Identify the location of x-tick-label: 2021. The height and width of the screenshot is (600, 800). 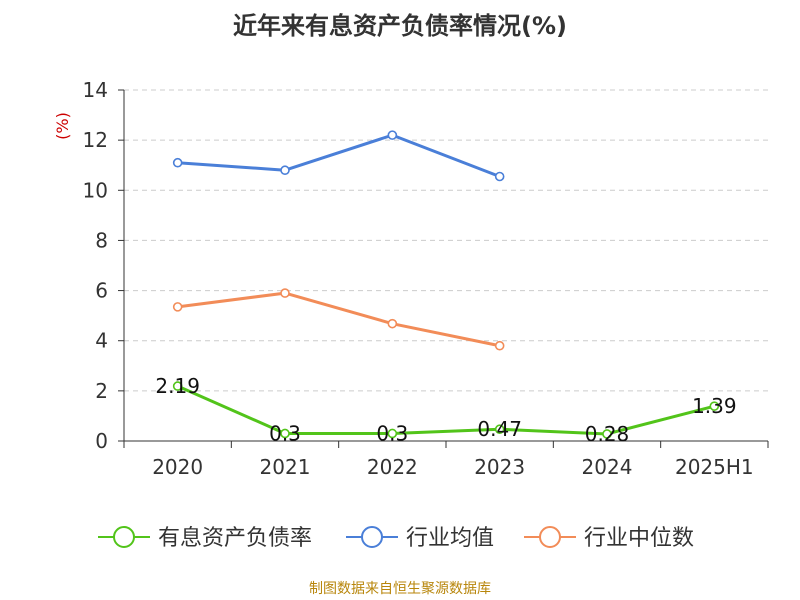
(285, 467).